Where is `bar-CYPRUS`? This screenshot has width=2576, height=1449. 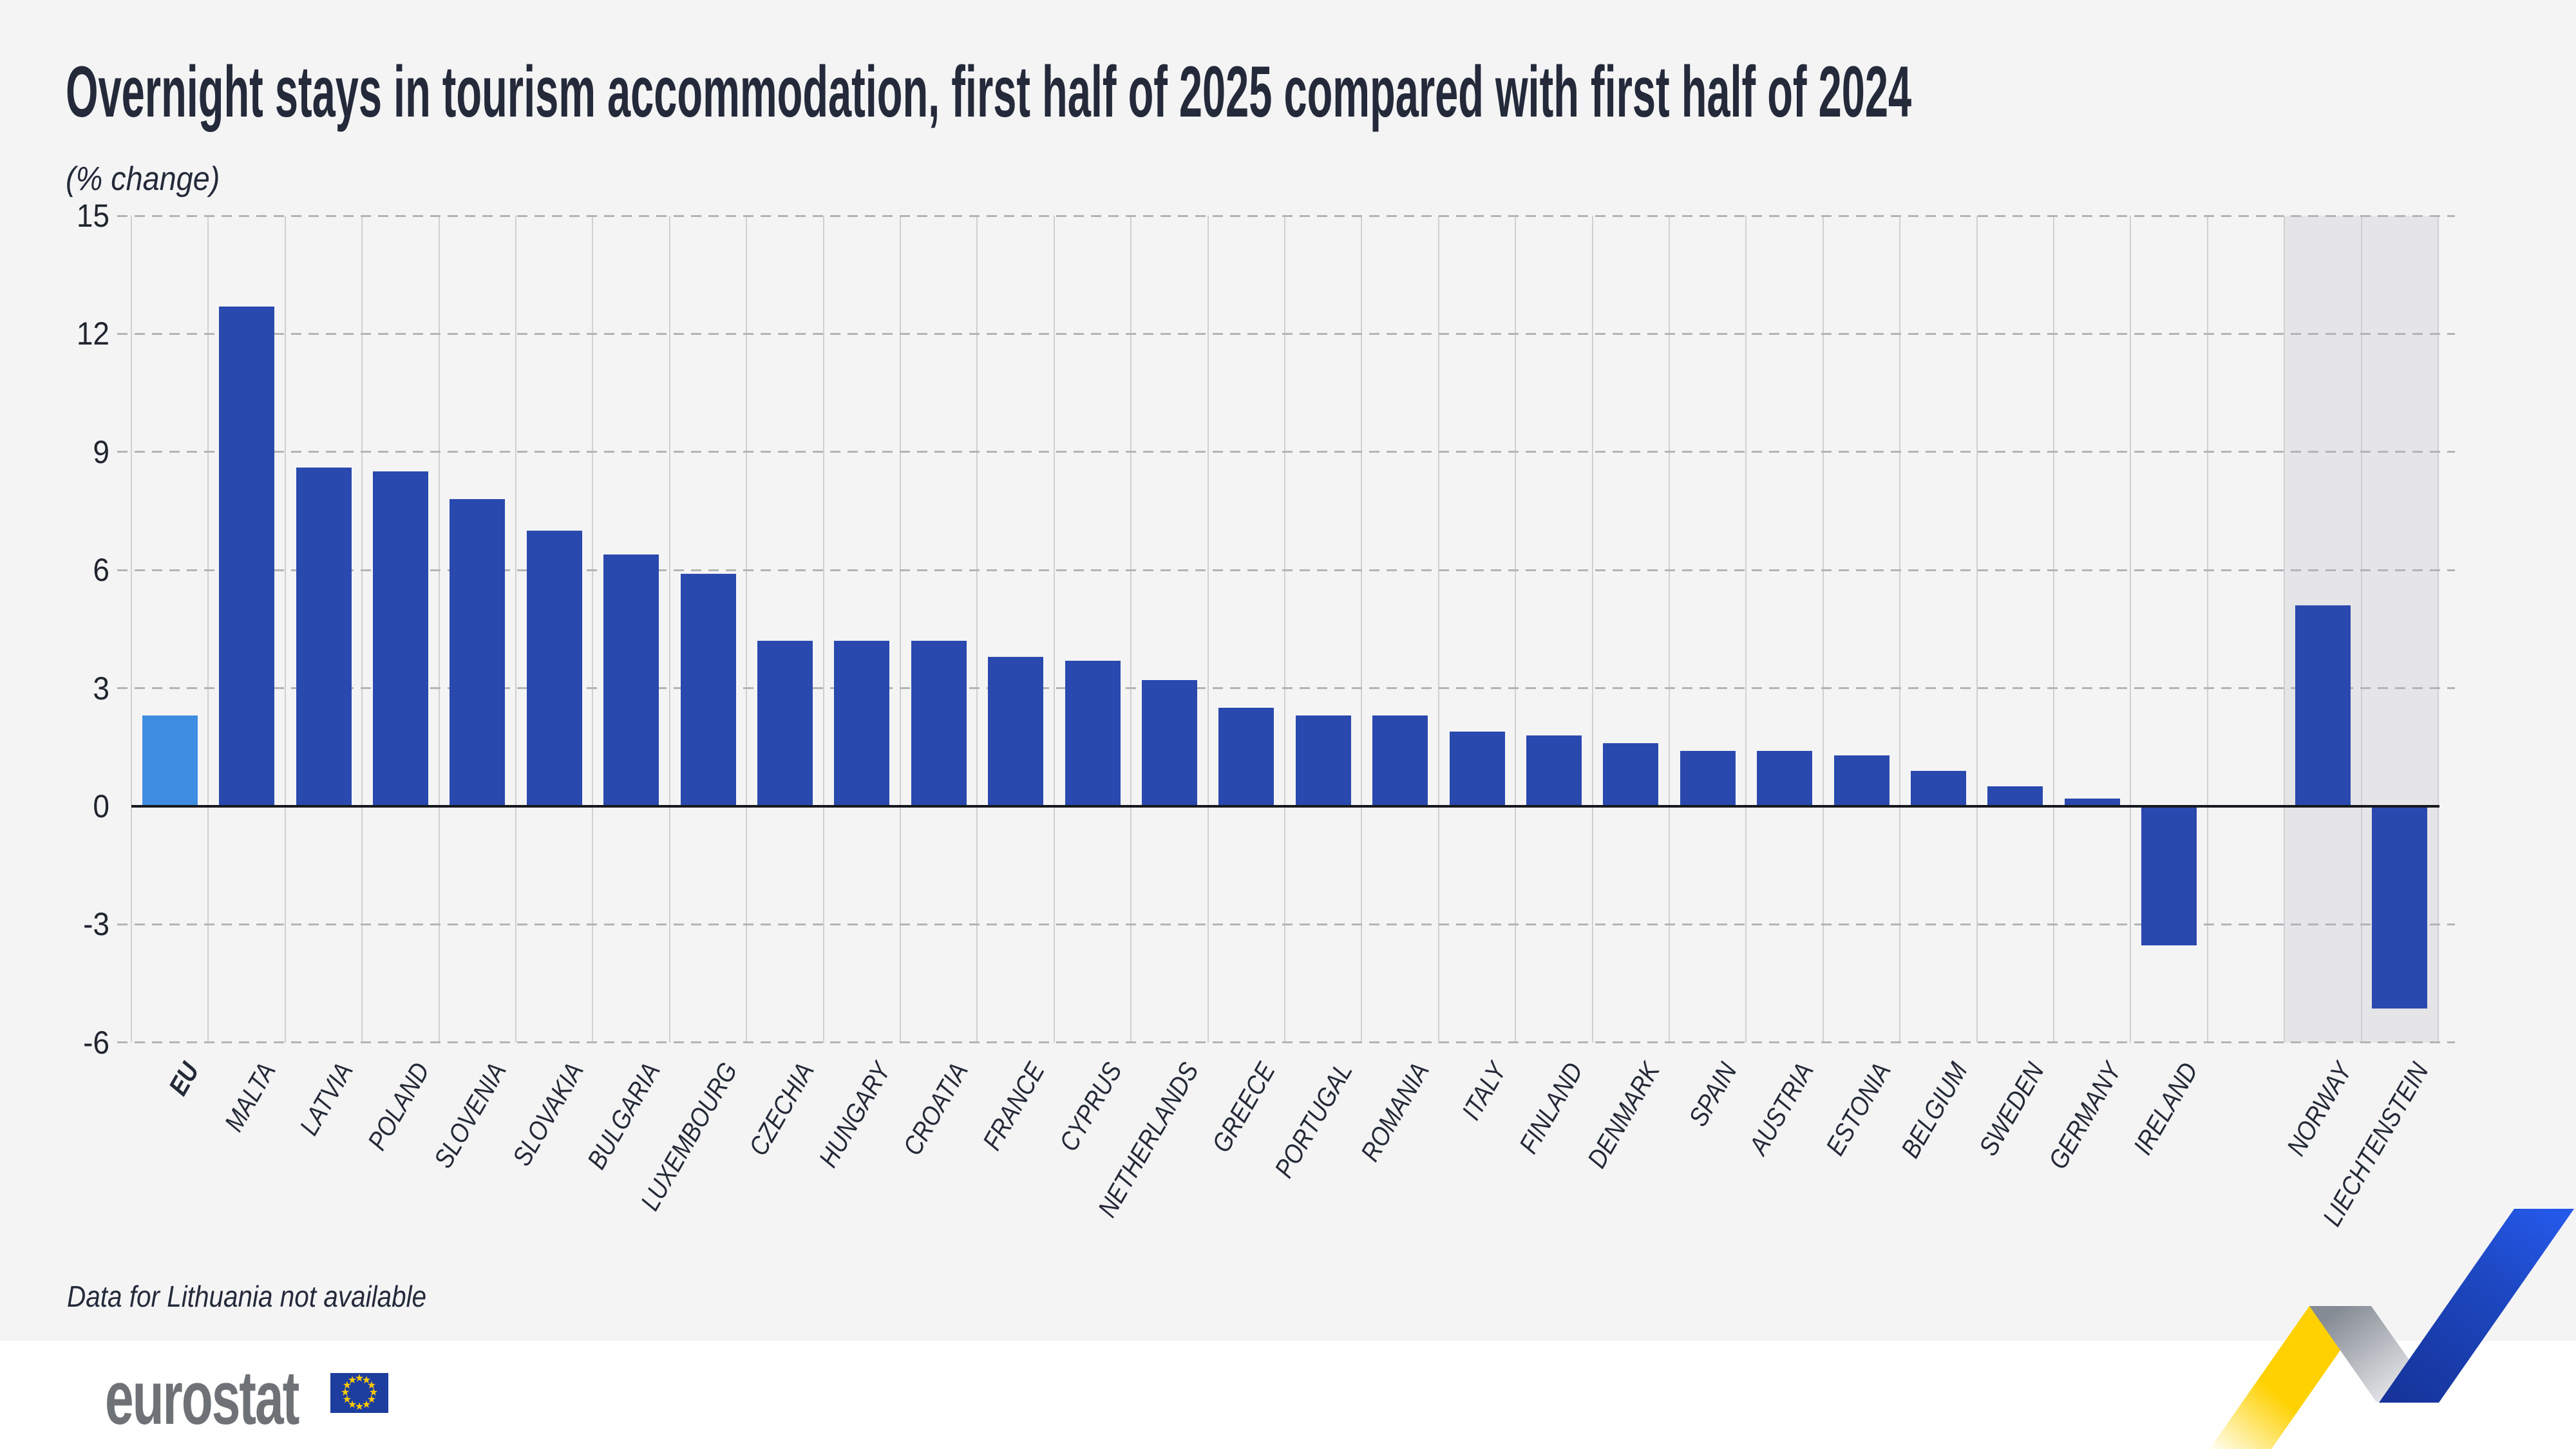 bar-CYPRUS is located at coordinates (1093, 733).